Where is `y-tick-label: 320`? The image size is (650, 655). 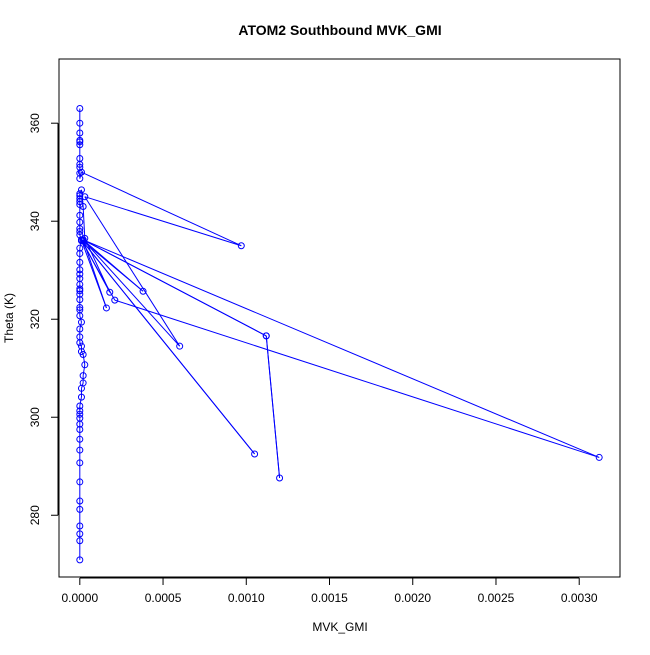 y-tick-label: 320 is located at coordinates (35, 319).